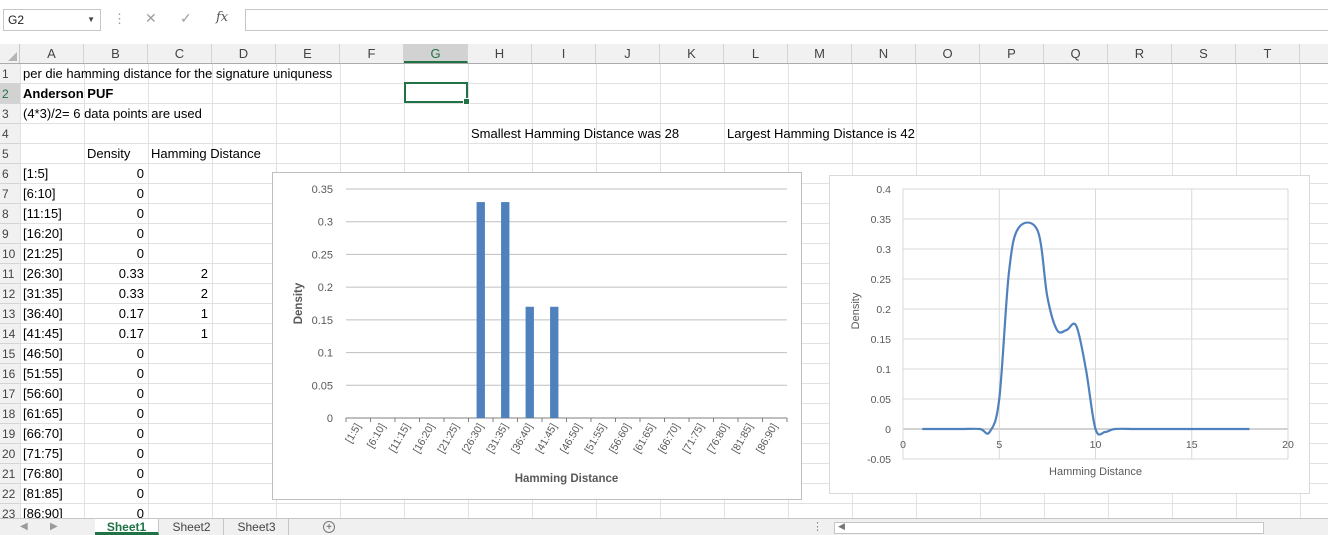 Image resolution: width=1328 pixels, height=535 pixels. Describe the element at coordinates (10, 394) in the screenshot. I see `row-header-17: 17` at that location.